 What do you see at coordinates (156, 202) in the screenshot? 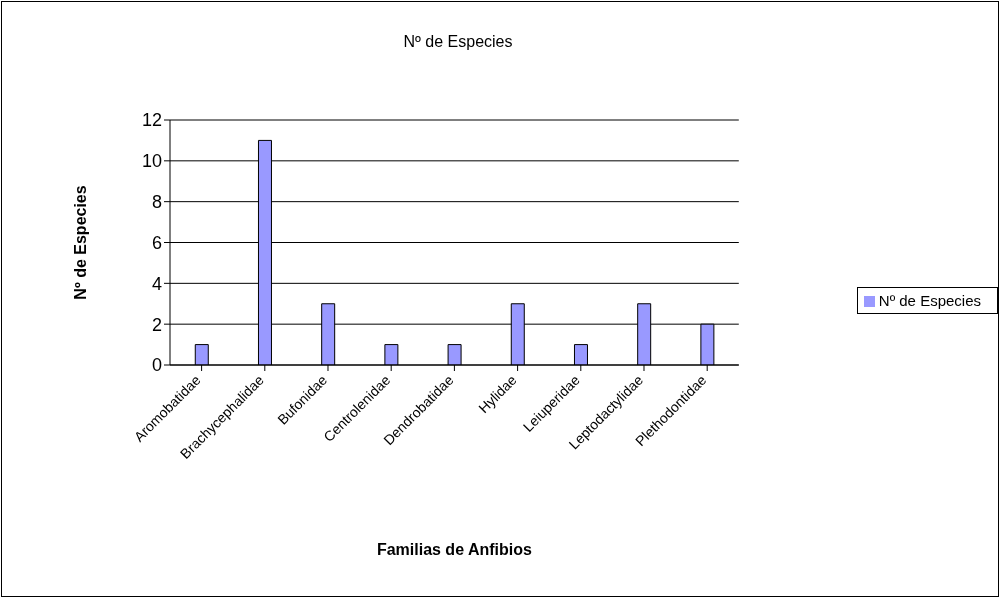
I see `y-tick-label: 8` at bounding box center [156, 202].